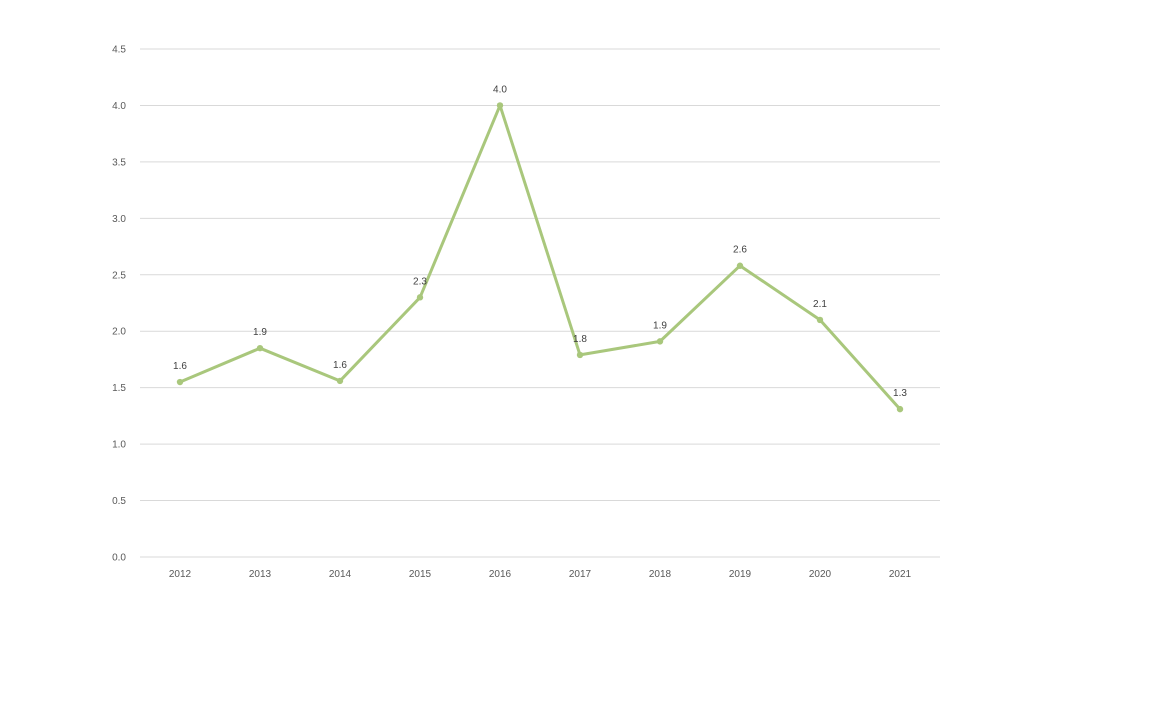 The height and width of the screenshot is (712, 1152). What do you see at coordinates (119, 50) in the screenshot?
I see `y-tick-label: 4.5` at bounding box center [119, 50].